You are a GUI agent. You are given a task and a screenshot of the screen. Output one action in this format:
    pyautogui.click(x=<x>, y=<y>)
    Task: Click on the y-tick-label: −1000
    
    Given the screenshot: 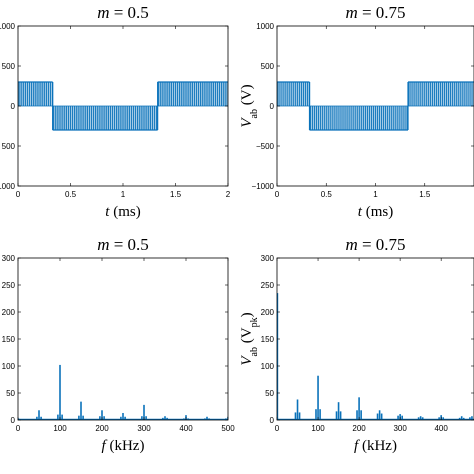 What is the action you would take?
    pyautogui.click(x=263, y=186)
    